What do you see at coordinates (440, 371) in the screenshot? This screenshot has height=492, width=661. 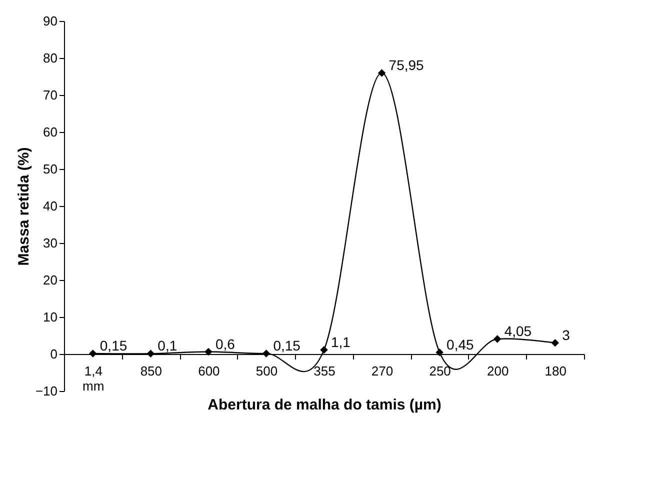 I see `x-tick-label: 250` at bounding box center [440, 371].